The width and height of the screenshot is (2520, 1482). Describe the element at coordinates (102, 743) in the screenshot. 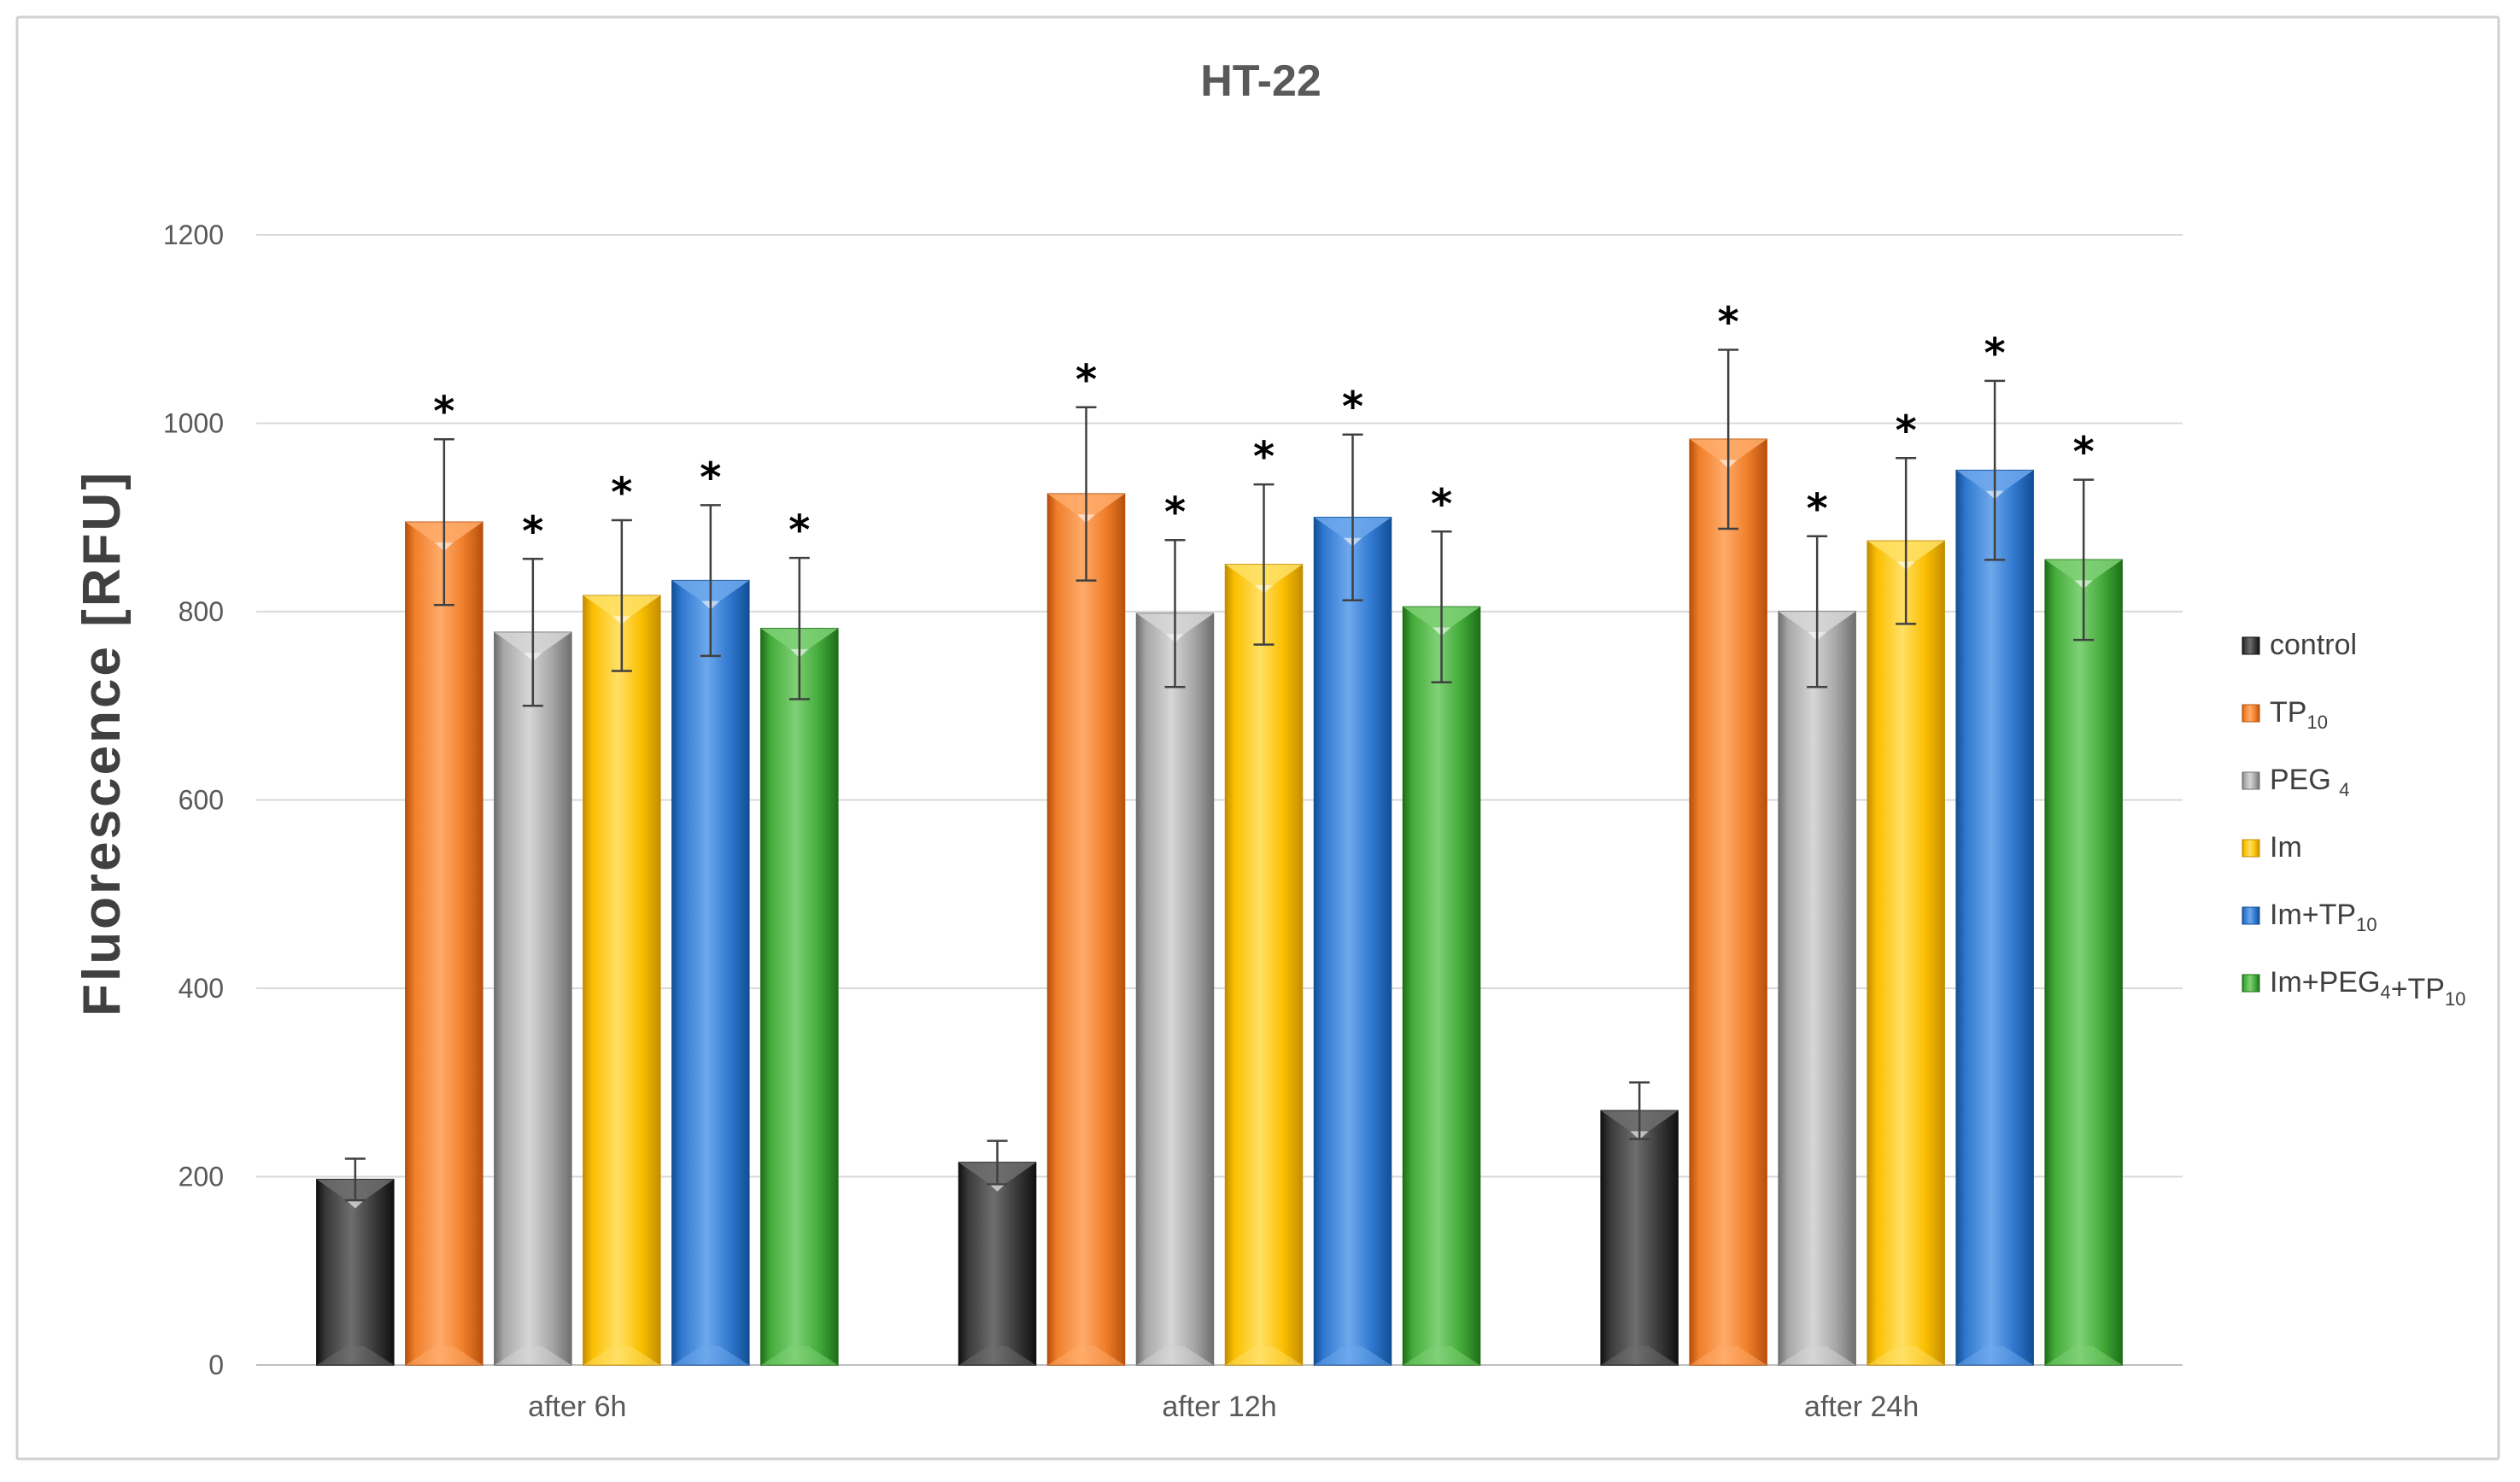

I see `y-axis-label: Fluorescence [RFU]` at that location.